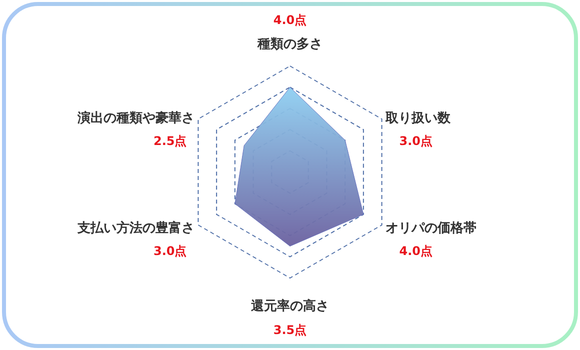  I want to click on text: 2.5点, so click(170, 141).